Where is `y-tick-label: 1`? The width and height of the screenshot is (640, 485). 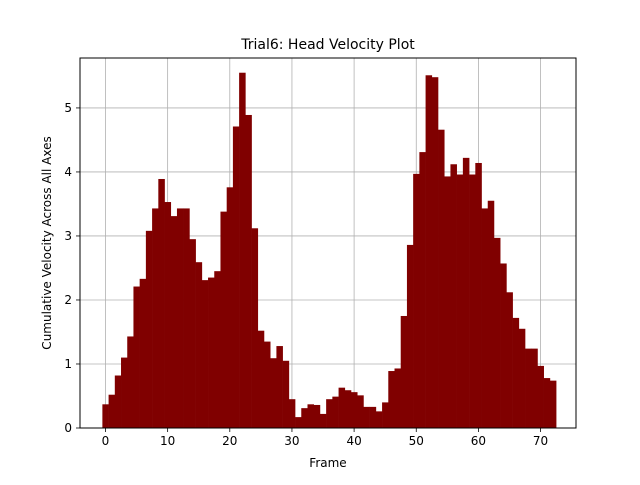 y-tick-label: 1 is located at coordinates (68, 364).